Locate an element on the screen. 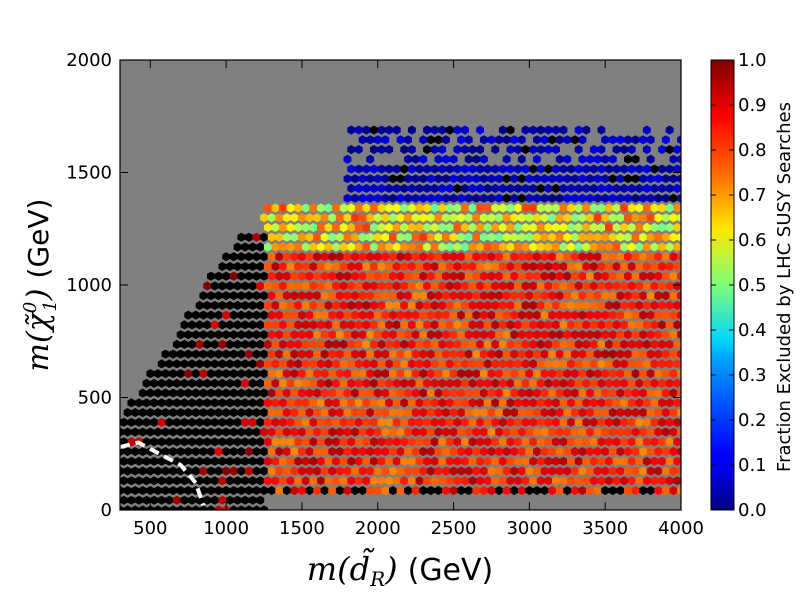 Image resolution: width=800 pixels, height=600 pixels. x-tick-label: 3500 is located at coordinates (605, 528).